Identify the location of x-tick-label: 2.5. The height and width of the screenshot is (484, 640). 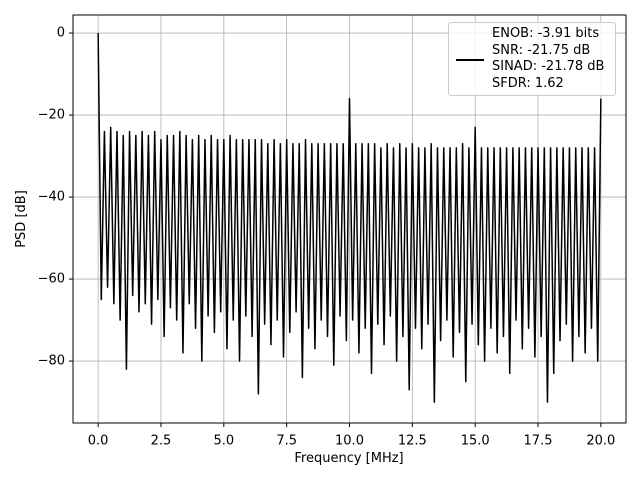
(161, 441).